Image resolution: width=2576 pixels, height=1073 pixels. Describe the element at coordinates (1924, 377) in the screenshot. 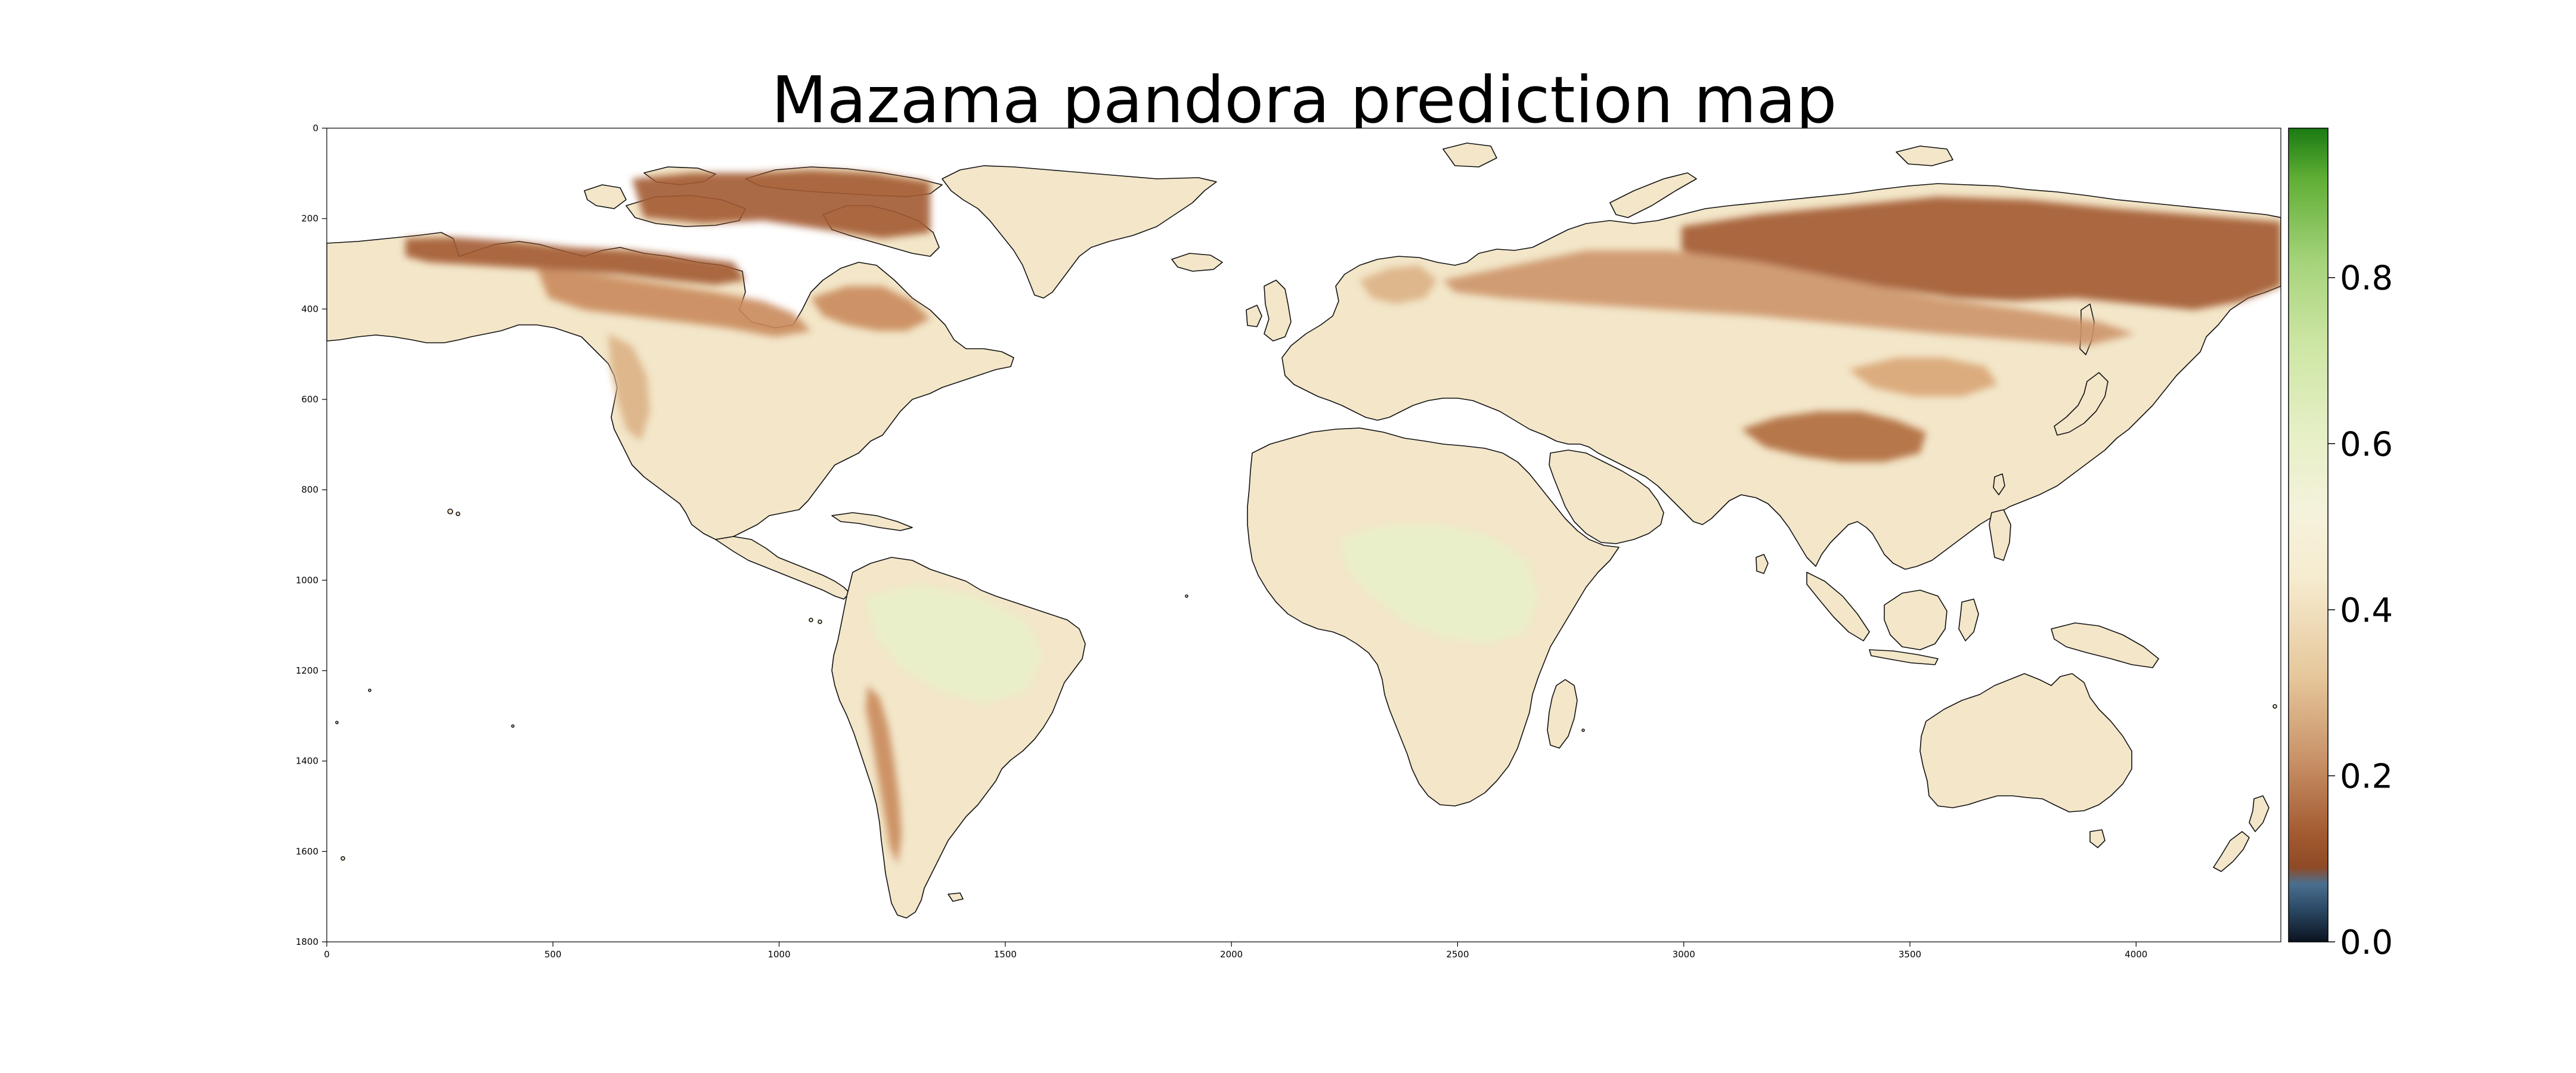

I see `mid-prediction-mongolia` at that location.